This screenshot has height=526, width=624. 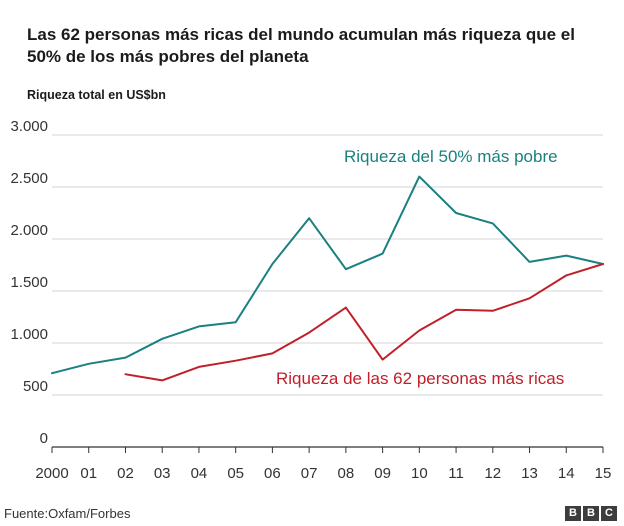 I want to click on x-tick-label: 10, so click(x=419, y=473).